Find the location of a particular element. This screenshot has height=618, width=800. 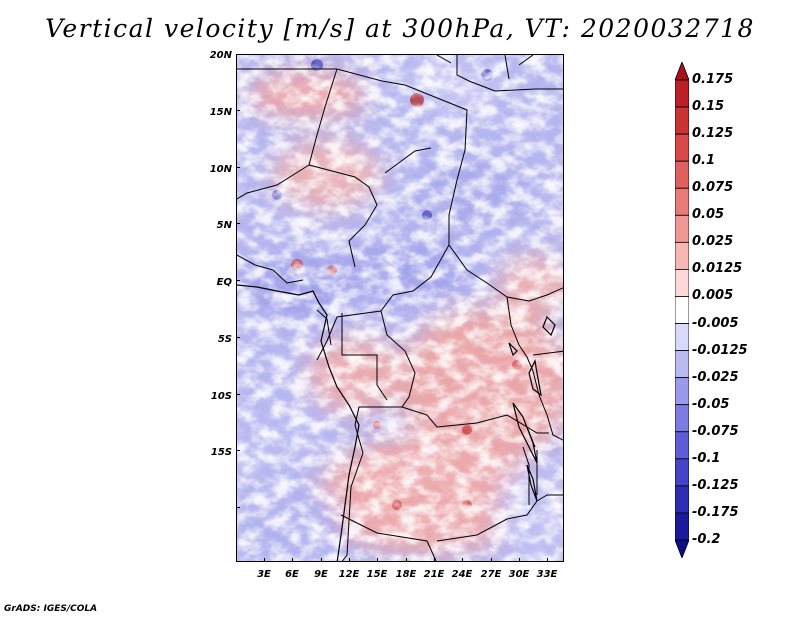

colorbar-level-label: 0.025 is located at coordinates (713, 242).